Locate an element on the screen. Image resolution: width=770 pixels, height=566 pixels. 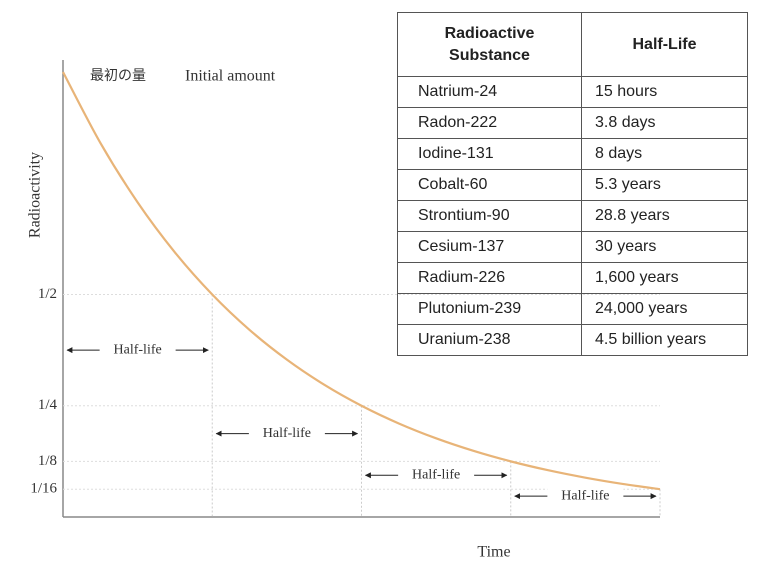
substance-cell: Strontium-90 is located at coordinates (489, 216).